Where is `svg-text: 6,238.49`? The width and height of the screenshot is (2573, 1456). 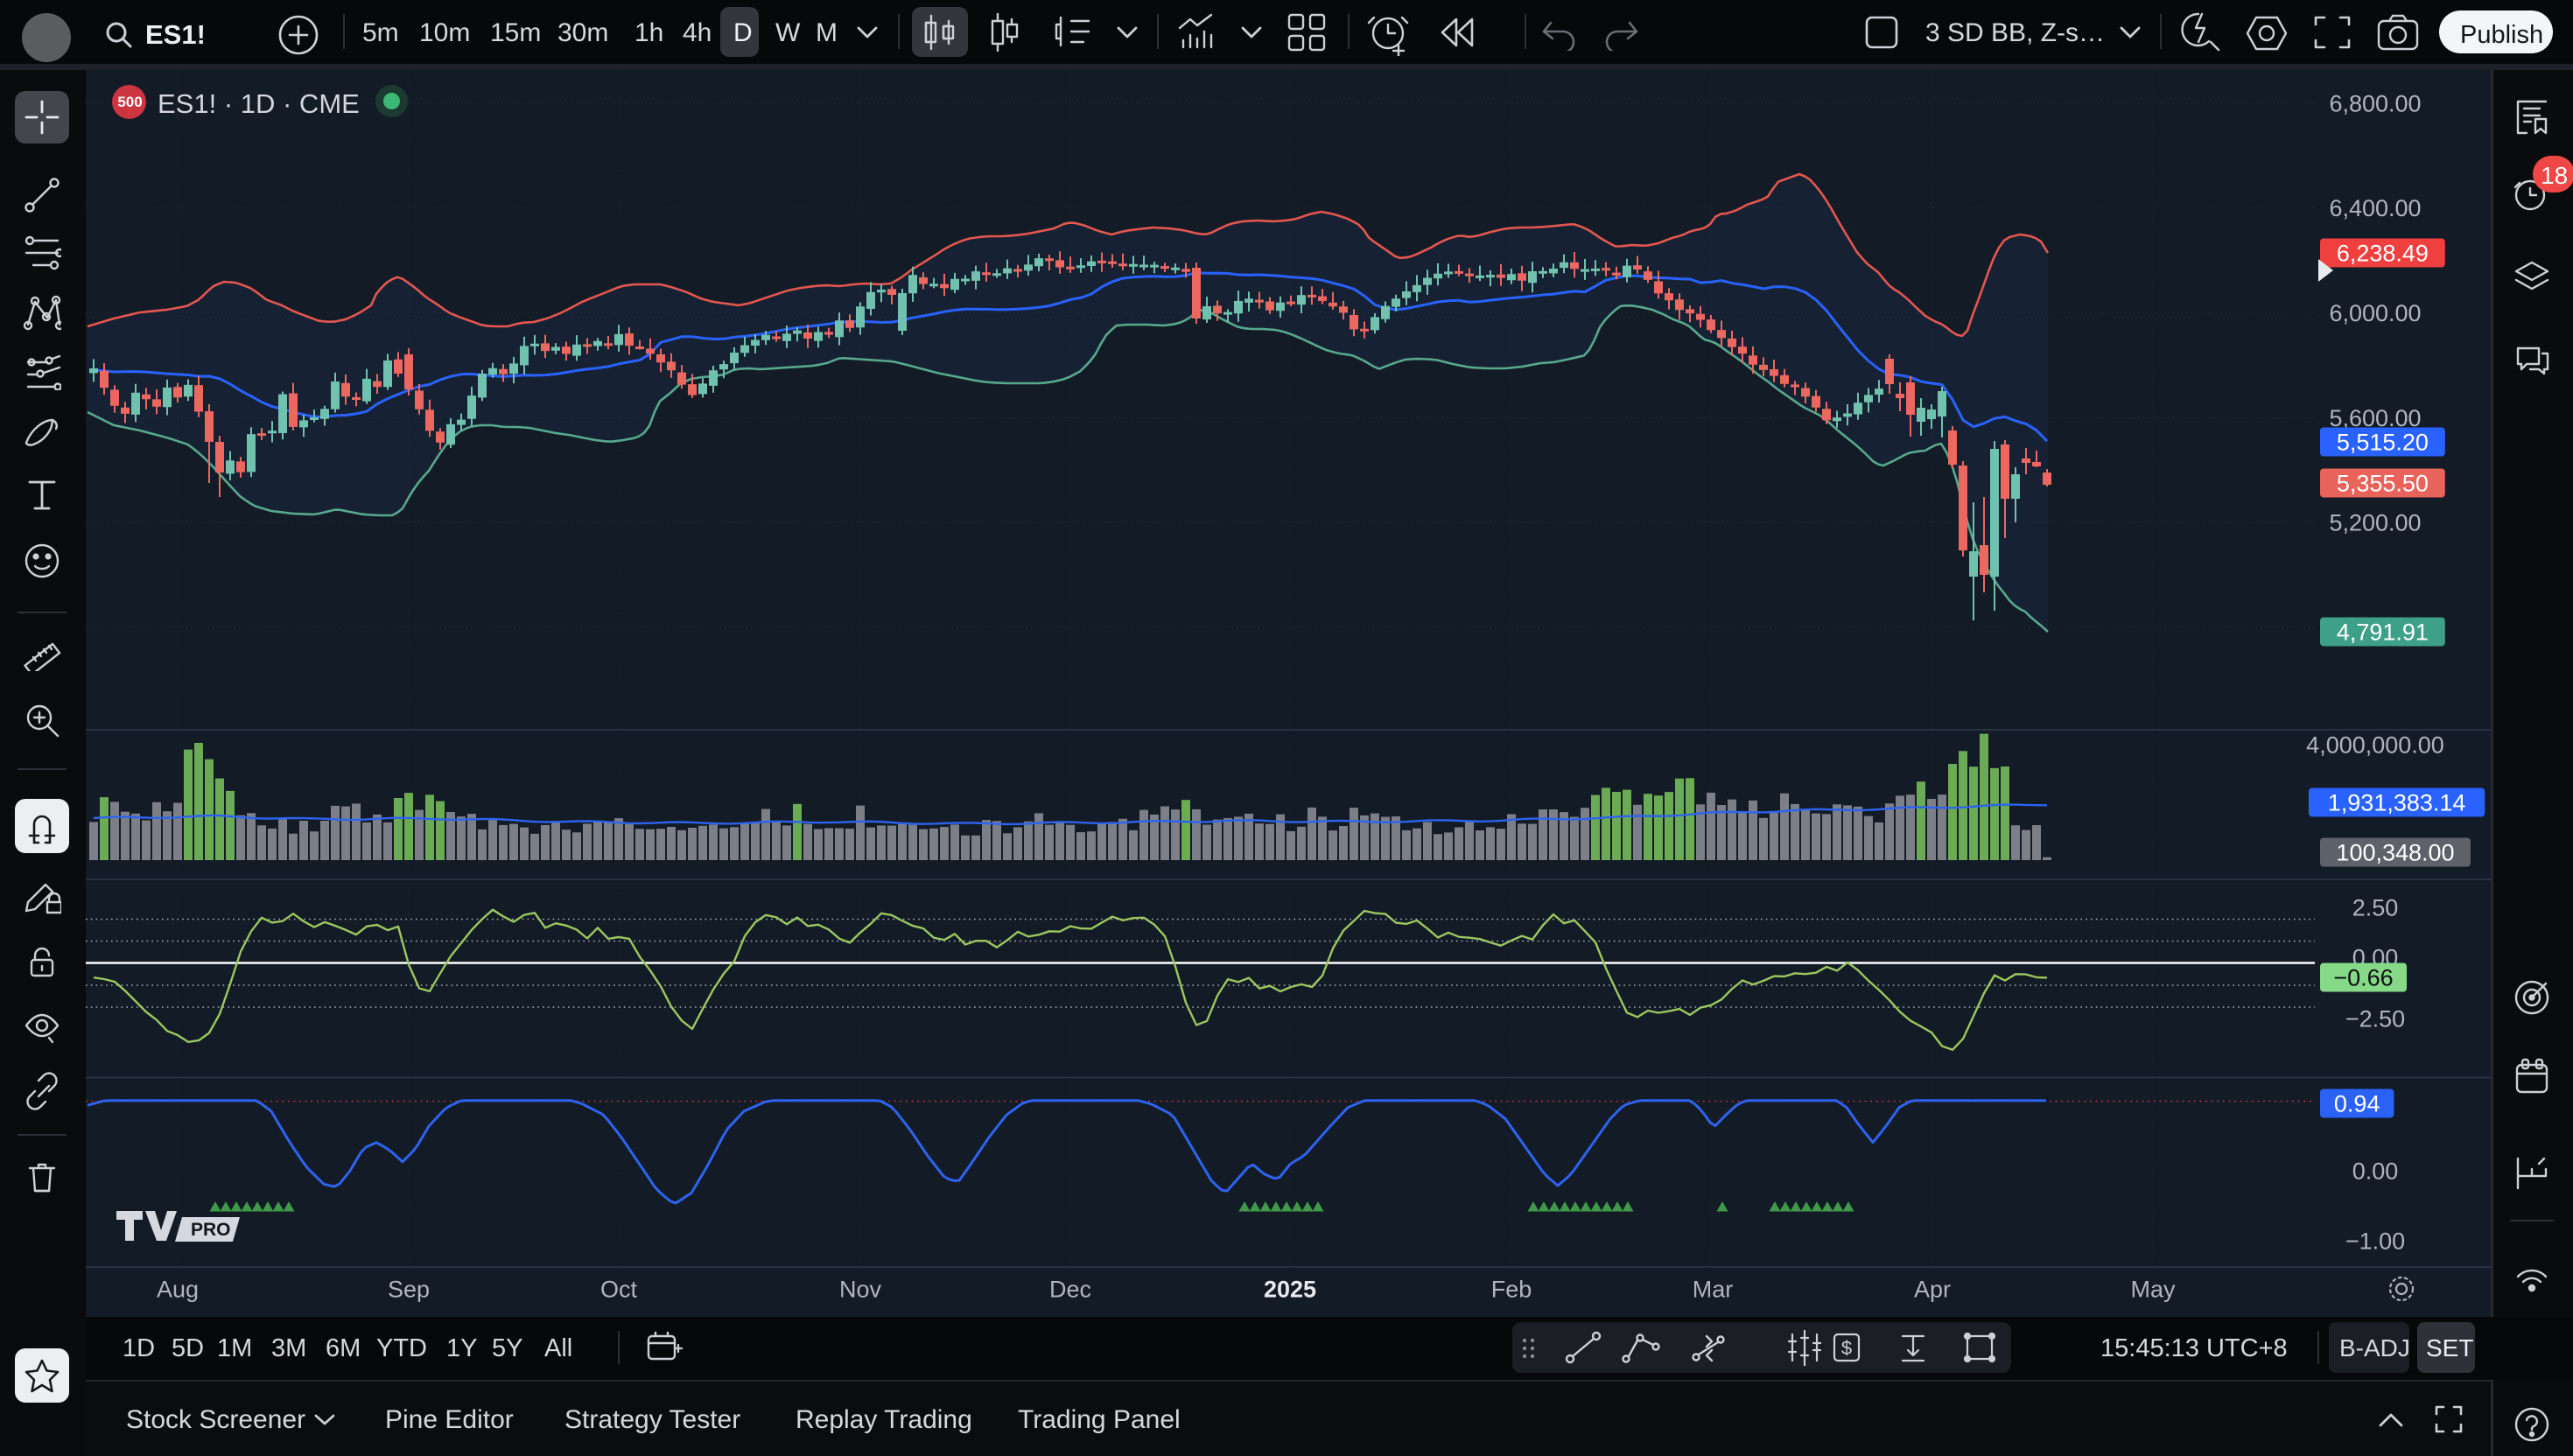
svg-text: 6,238.49 is located at coordinates (2383, 254).